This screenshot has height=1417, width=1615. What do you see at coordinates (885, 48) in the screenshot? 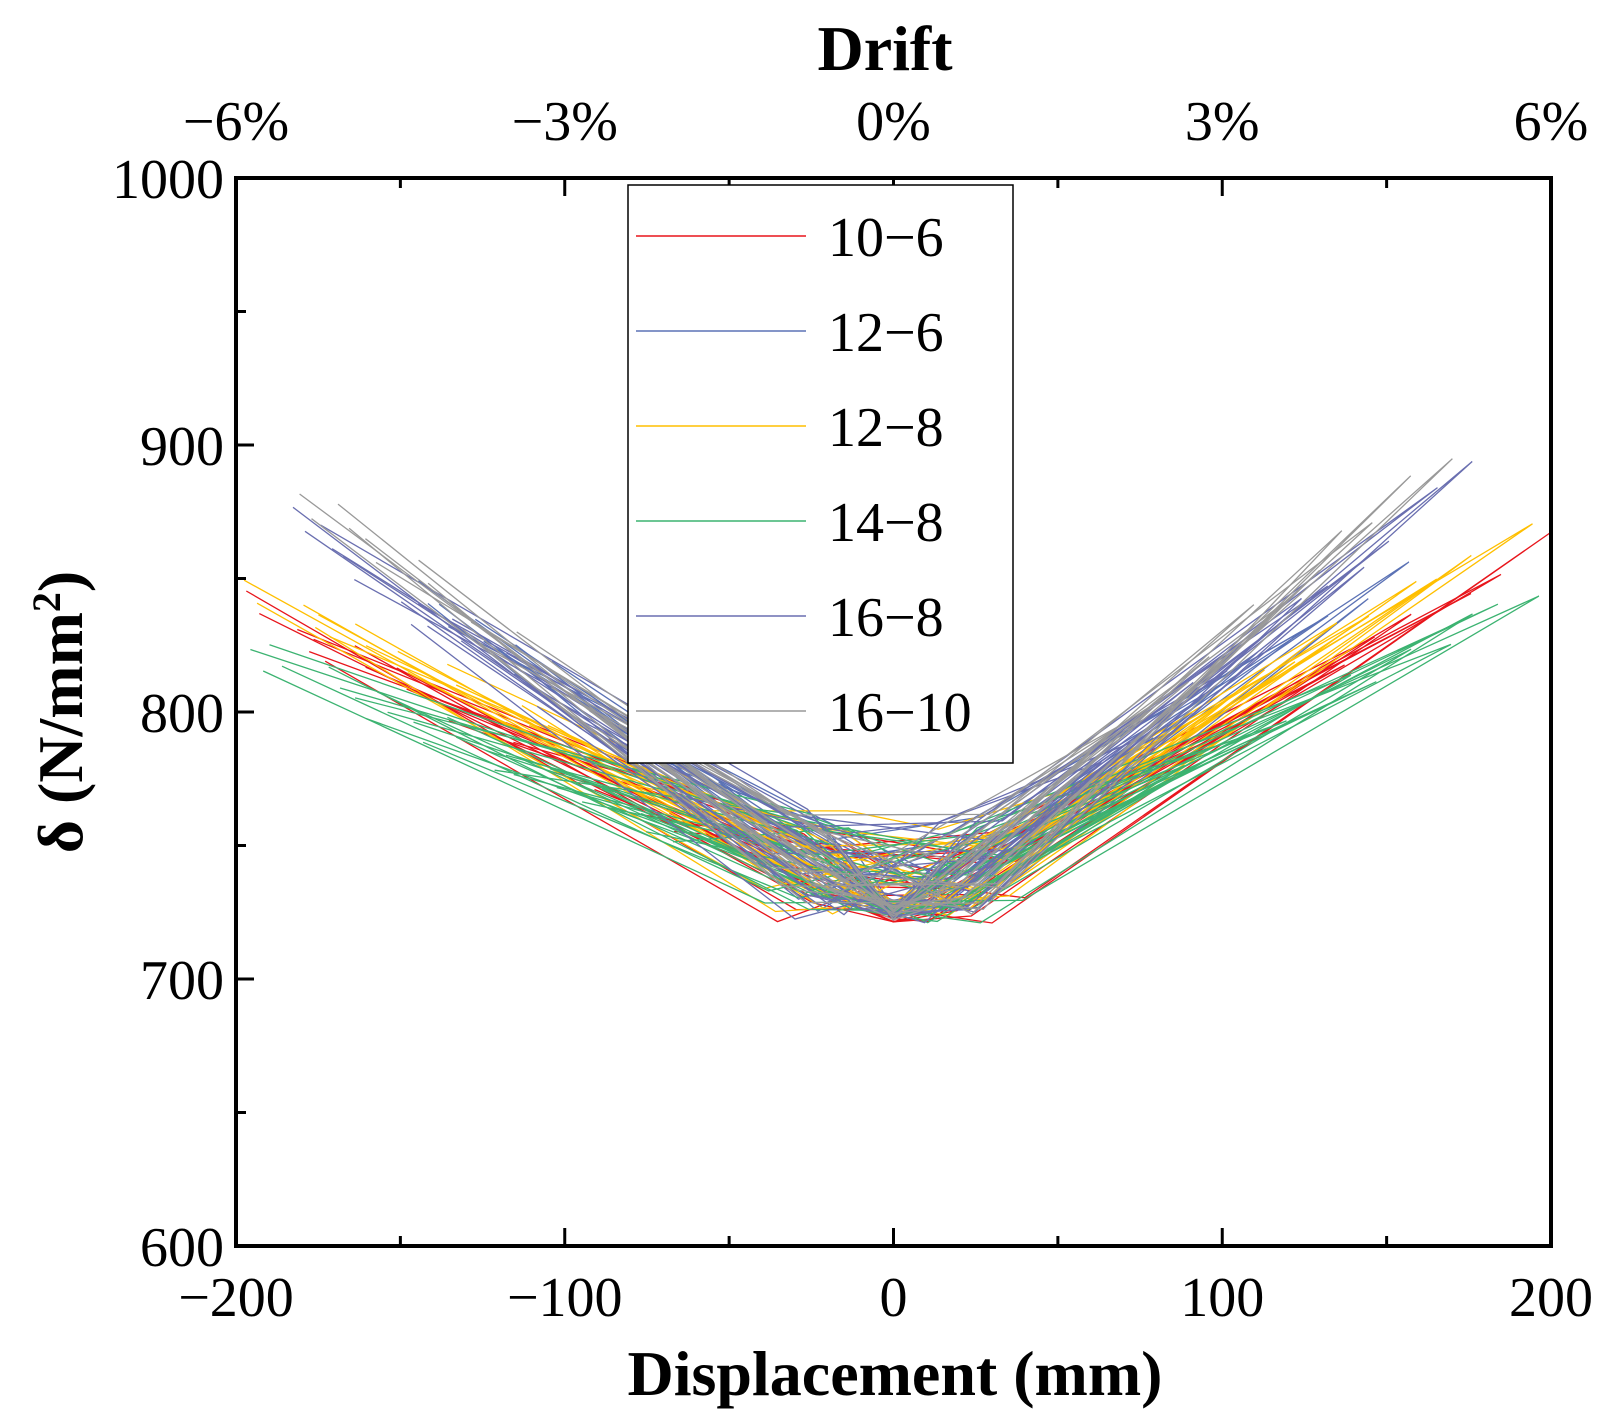
I see `top-axis-title: Drift` at bounding box center [885, 48].